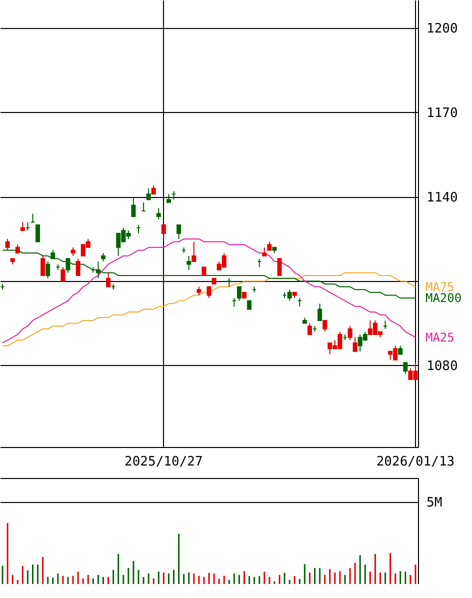  I want to click on y-tick-label: 1080, so click(442, 366).